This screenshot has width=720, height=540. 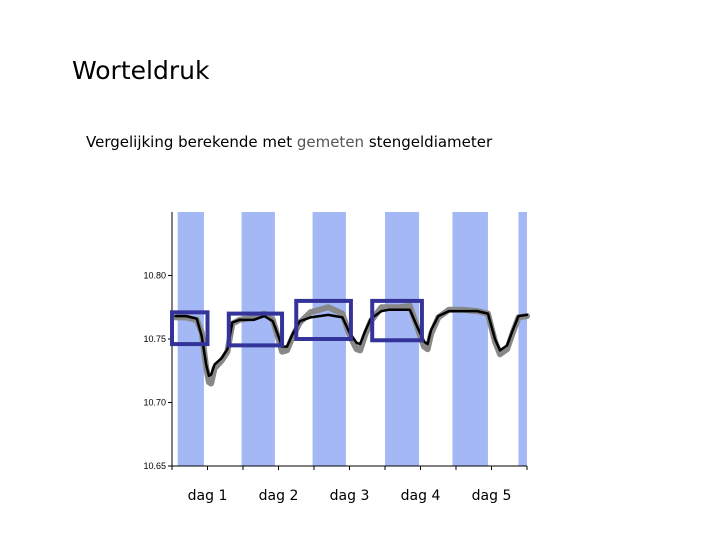 What do you see at coordinates (279, 496) in the screenshot?
I see `x-category-label: dag 2` at bounding box center [279, 496].